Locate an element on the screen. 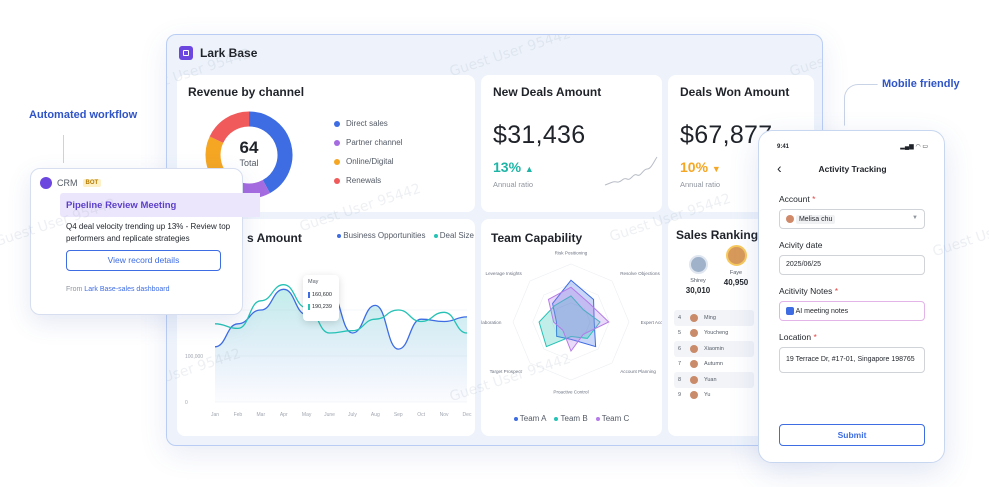 Image resolution: width=989 pixels, height=487 pixels. ranking-row: 8 Yuan is located at coordinates (714, 380).